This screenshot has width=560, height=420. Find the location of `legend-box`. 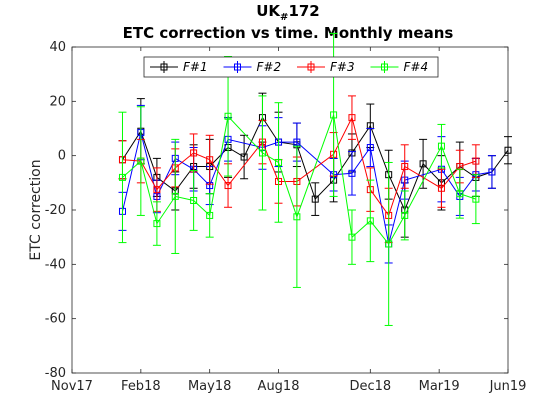

legend-box is located at coordinates (291, 67).